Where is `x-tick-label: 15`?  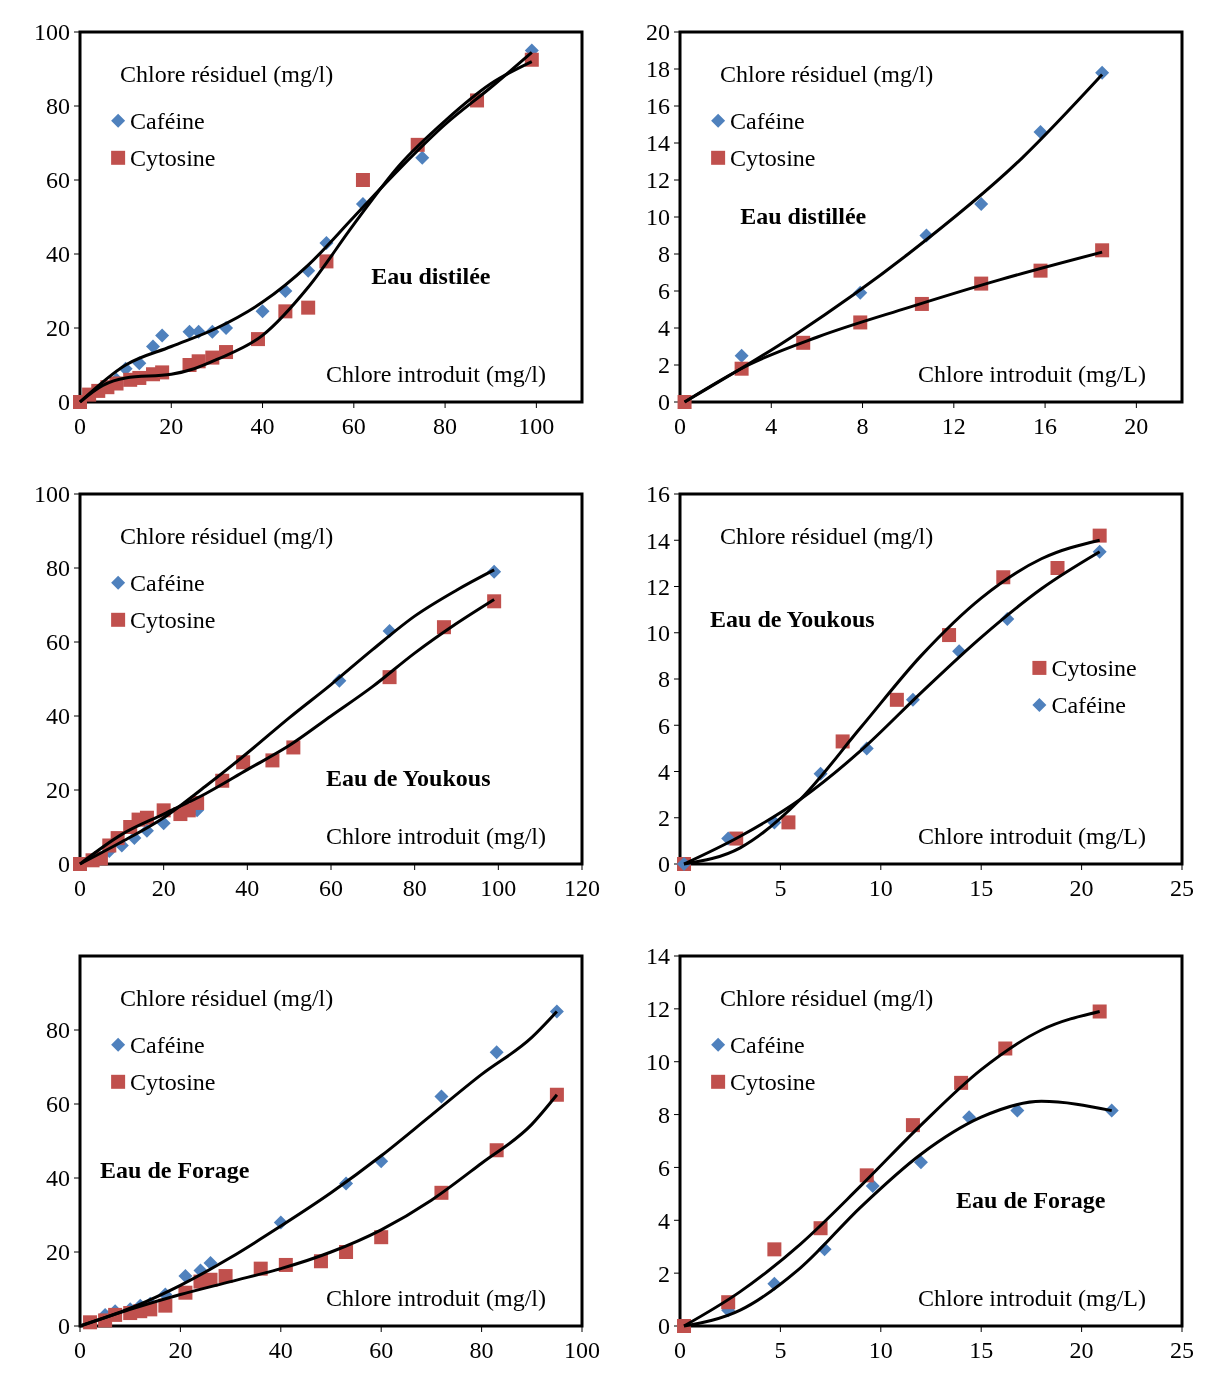
x-tick-label: 15 is located at coordinates (981, 888).